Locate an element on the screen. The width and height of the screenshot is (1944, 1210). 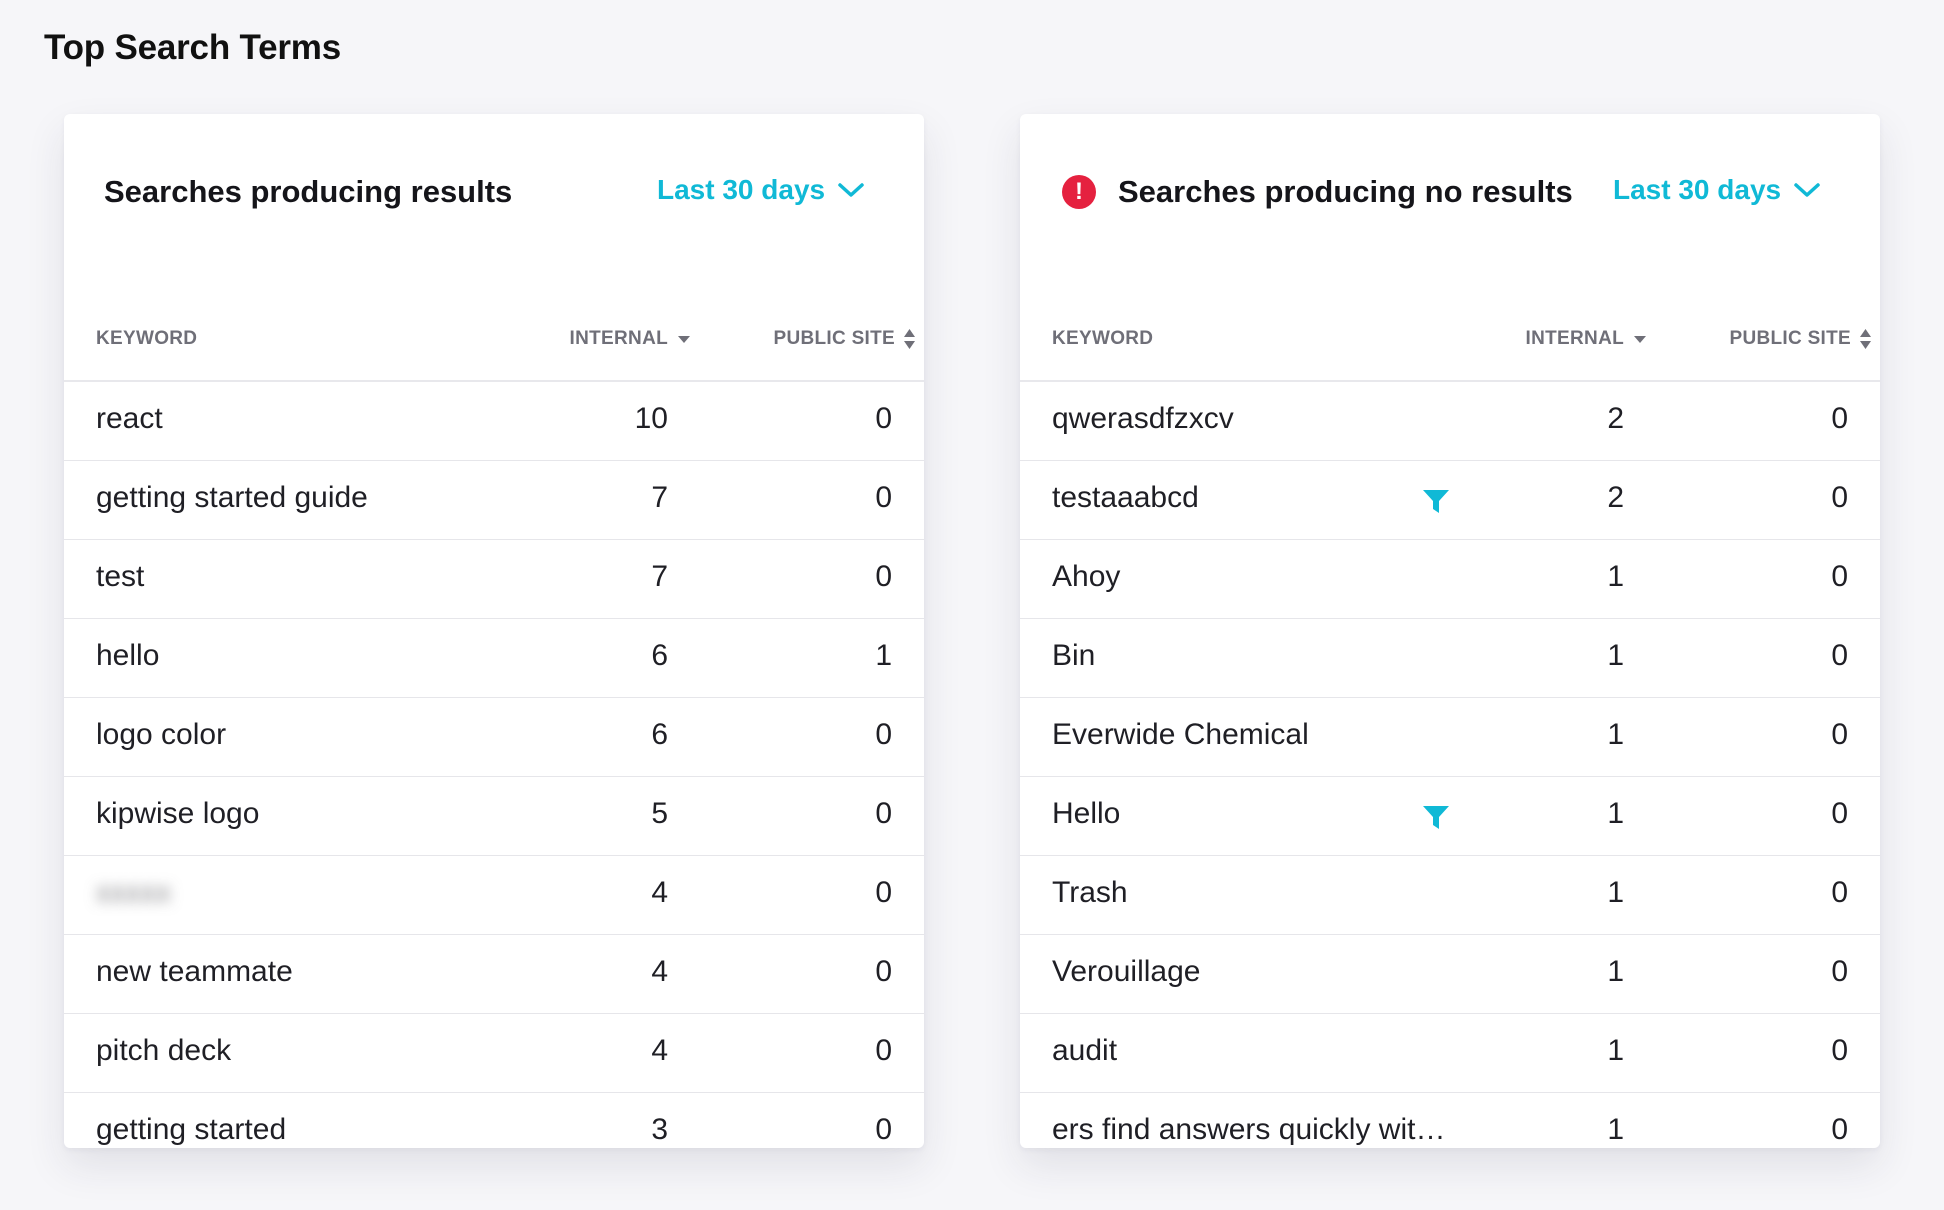
table-row: testaaabcd 2 0 is located at coordinates (1450, 500).